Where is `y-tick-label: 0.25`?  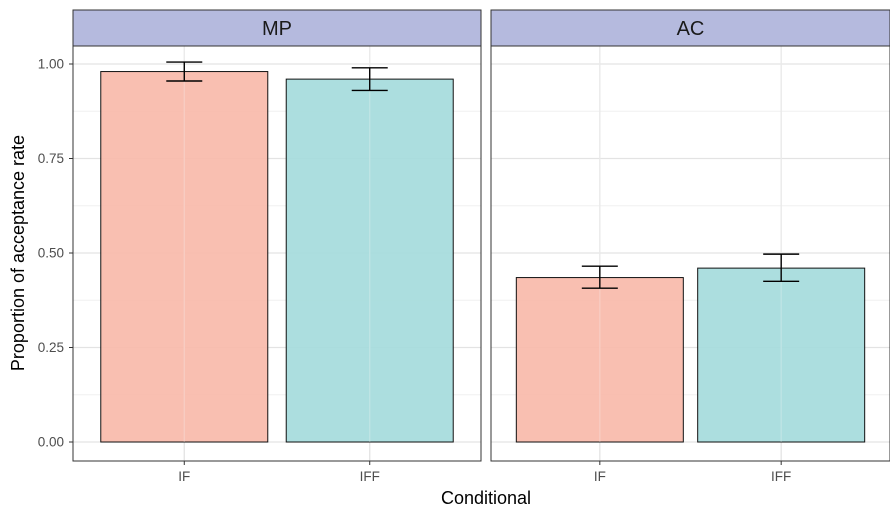 y-tick-label: 0.25 is located at coordinates (51, 347).